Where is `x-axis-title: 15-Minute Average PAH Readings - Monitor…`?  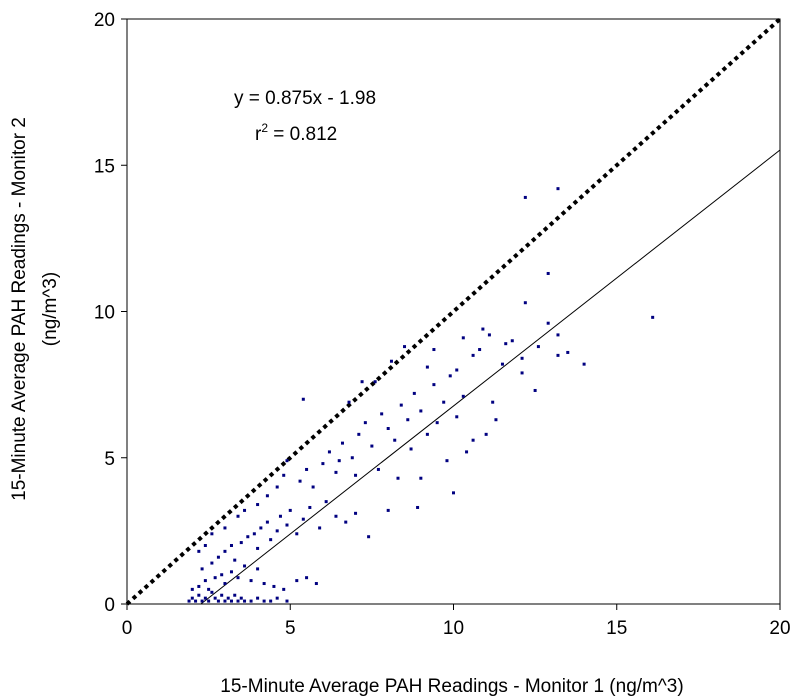 x-axis-title: 15-Minute Average PAH Readings - Monitor… is located at coordinates (451, 686).